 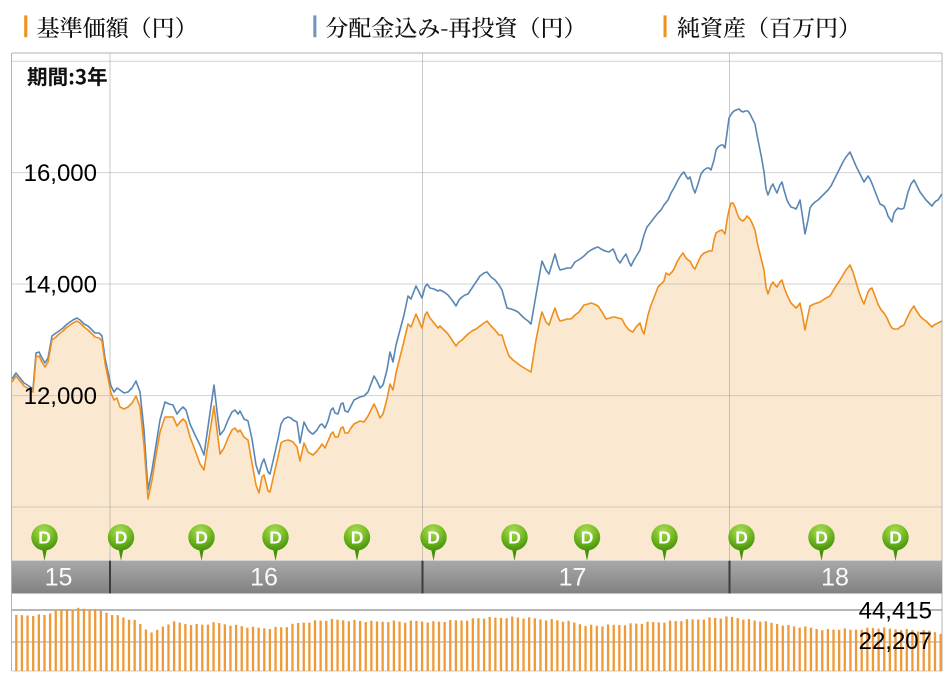 I want to click on svg-text: 14,000, so click(x=60, y=285).